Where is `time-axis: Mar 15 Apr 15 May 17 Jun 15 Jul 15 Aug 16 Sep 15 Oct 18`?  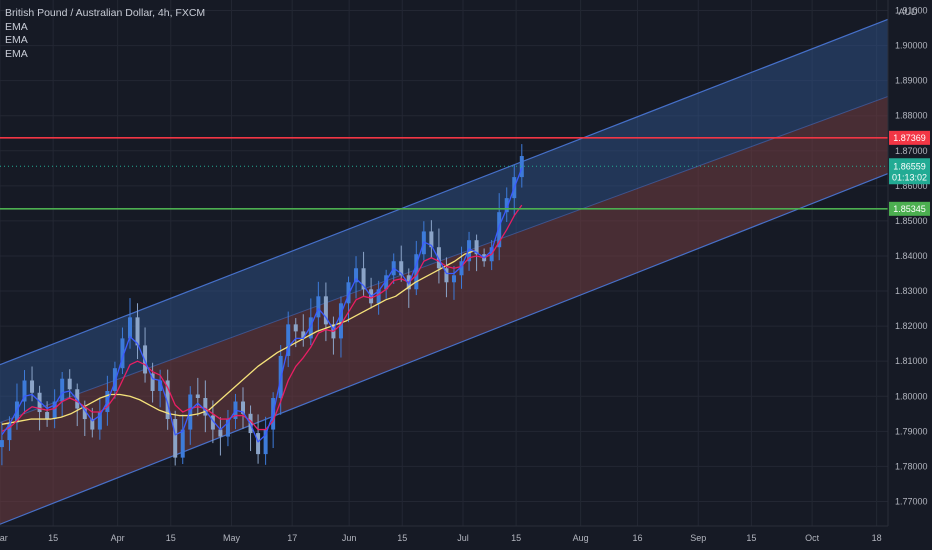
time-axis: Mar 15 Apr 15 May 17 Jun 15 Jul 15 Aug 16 Sep 15 Oct 18 is located at coordinates (466, 537).